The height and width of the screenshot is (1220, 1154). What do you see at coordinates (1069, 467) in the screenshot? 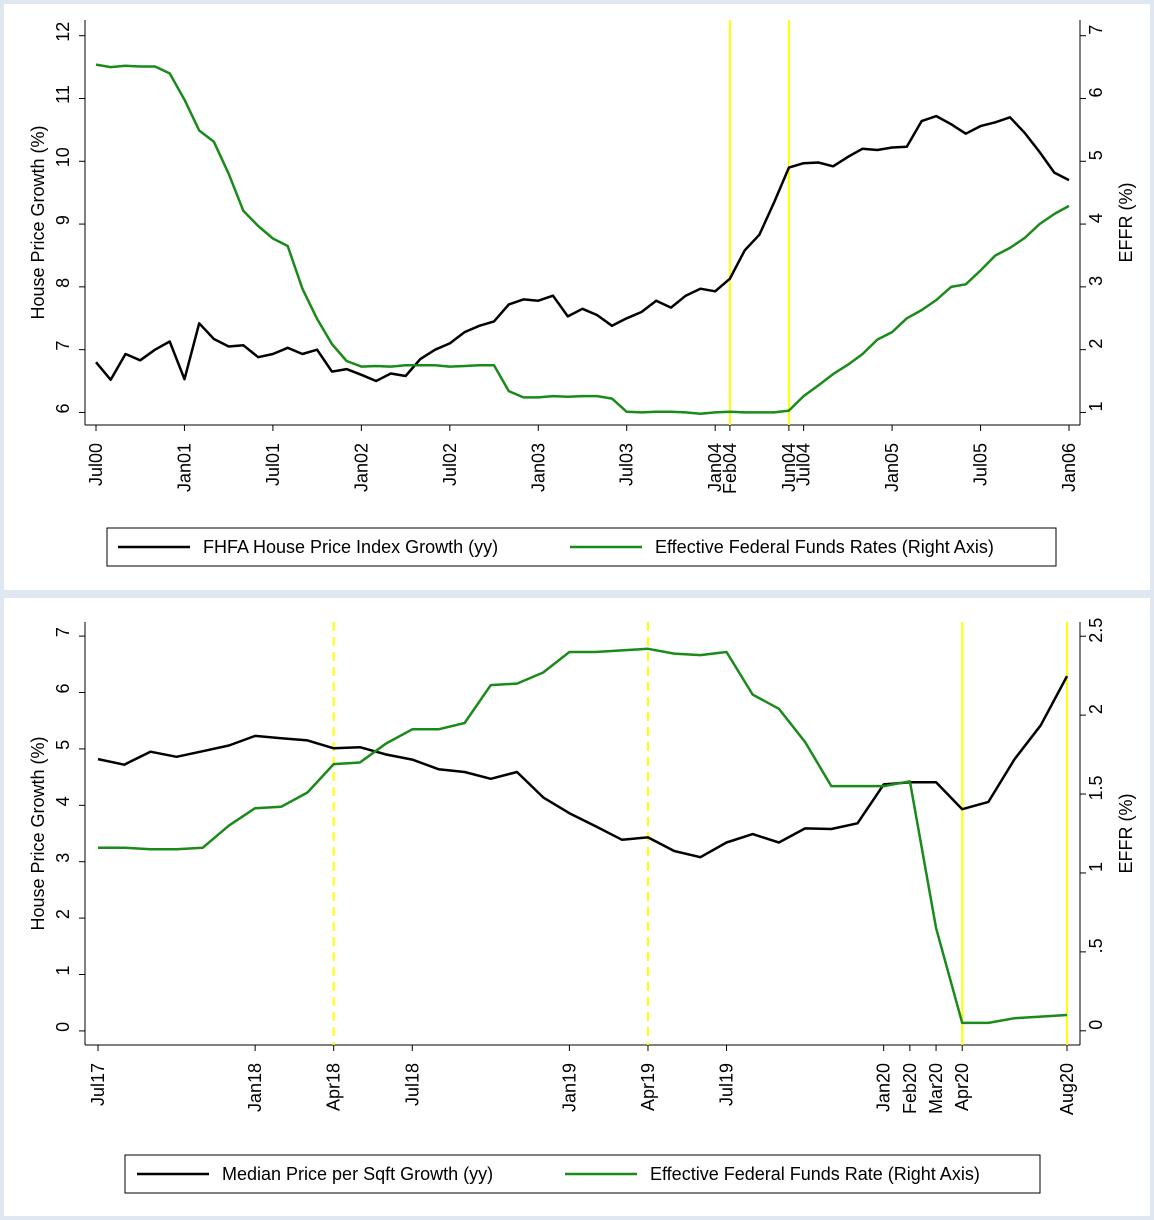
I see `x-tick-label: Jan06` at bounding box center [1069, 467].